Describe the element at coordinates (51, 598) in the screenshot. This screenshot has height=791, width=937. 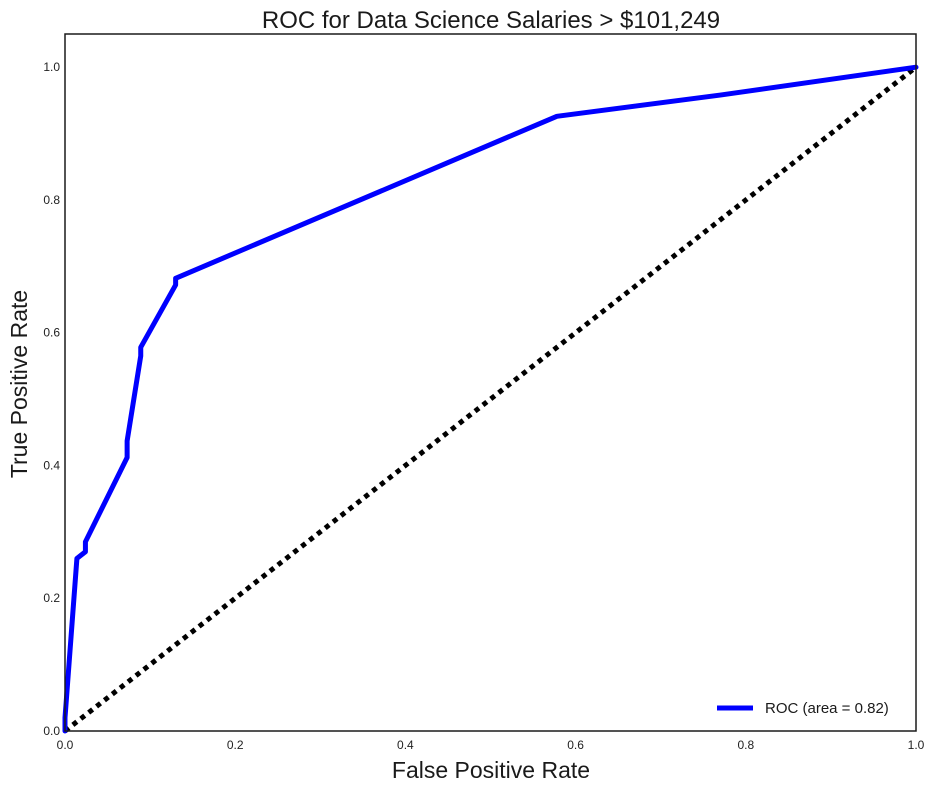
I see `y-tick-label: 0.2` at that location.